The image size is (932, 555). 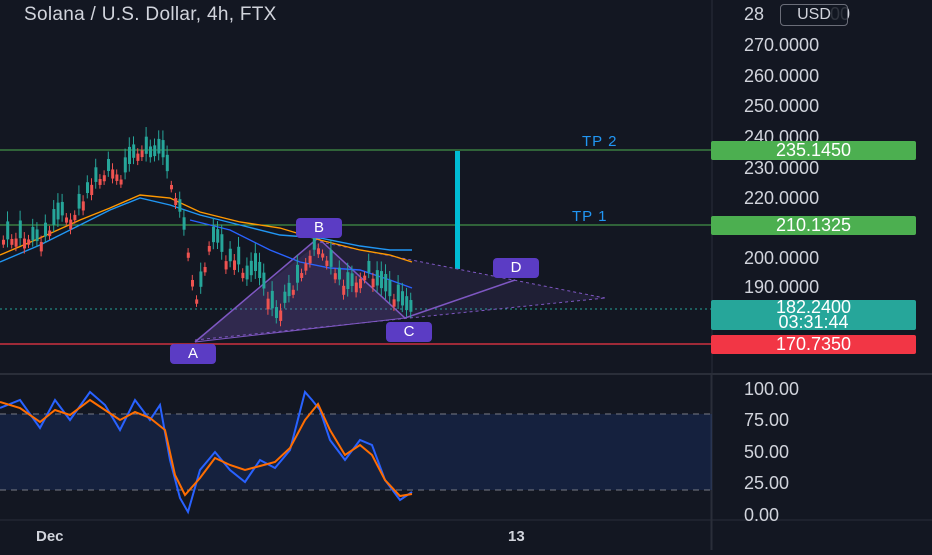 What do you see at coordinates (590, 216) in the screenshot?
I see `tp1-text: TP 1` at bounding box center [590, 216].